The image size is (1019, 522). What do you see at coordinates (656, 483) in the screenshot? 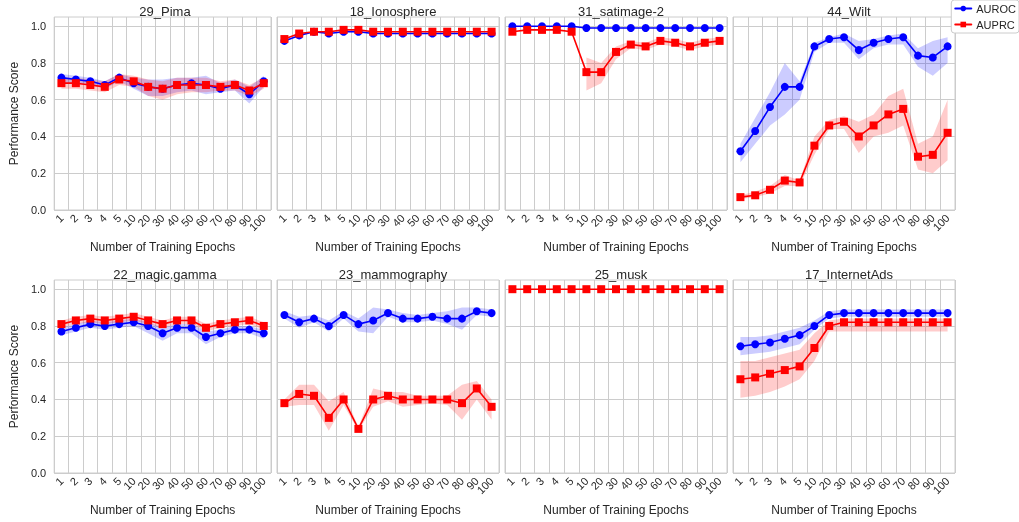
I see `x-tick-label: 60` at bounding box center [656, 483].